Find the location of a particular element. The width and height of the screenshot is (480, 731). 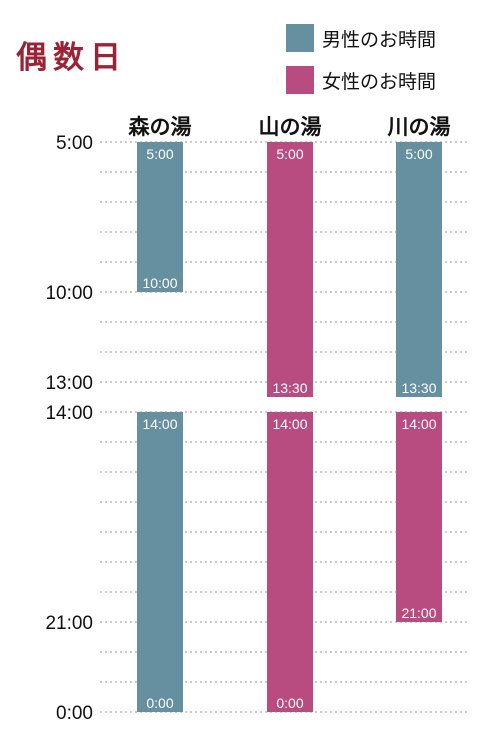

legend-item-male: 男性のお時間 is located at coordinates (361, 38).